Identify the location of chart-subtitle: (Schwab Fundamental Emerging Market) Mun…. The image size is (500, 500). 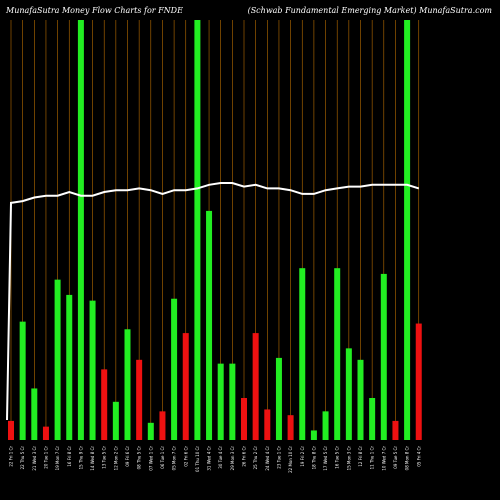
(369, 10).